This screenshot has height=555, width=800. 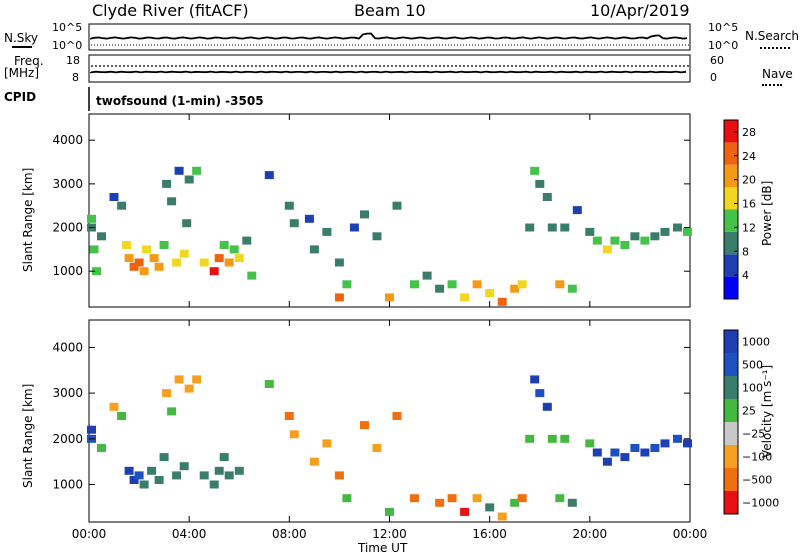 I want to click on power-colorbar-label: 4, so click(x=745, y=275).